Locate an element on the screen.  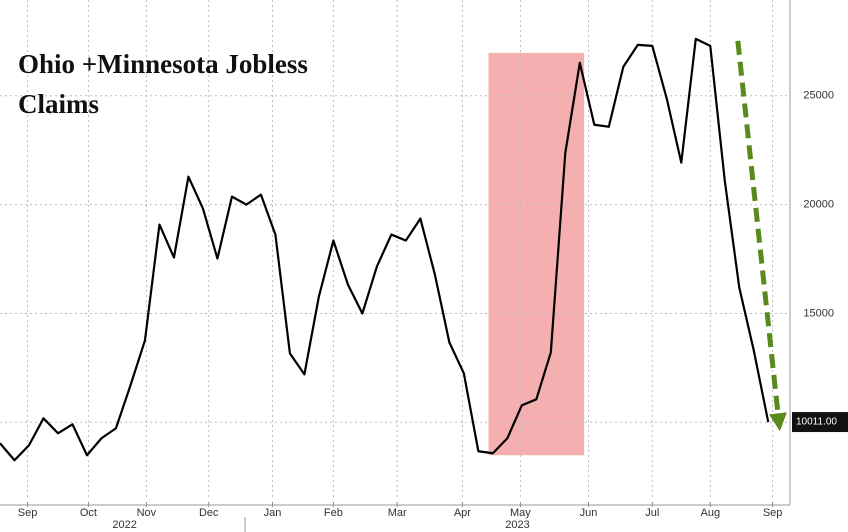
x-tick-label: Feb is located at coordinates (333, 513).